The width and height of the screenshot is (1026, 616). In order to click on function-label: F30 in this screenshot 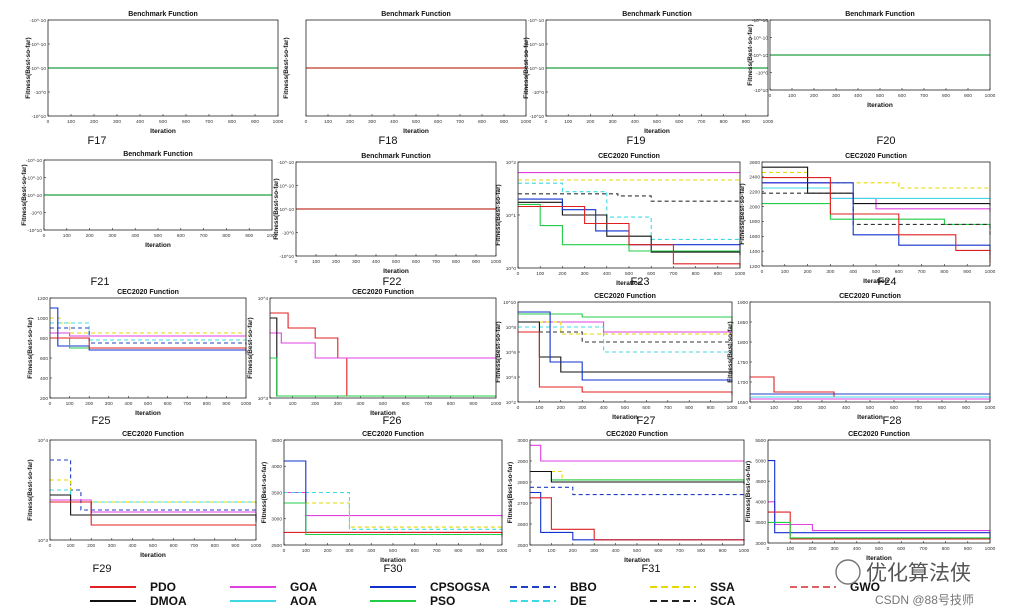, I will do `click(393, 569)`.